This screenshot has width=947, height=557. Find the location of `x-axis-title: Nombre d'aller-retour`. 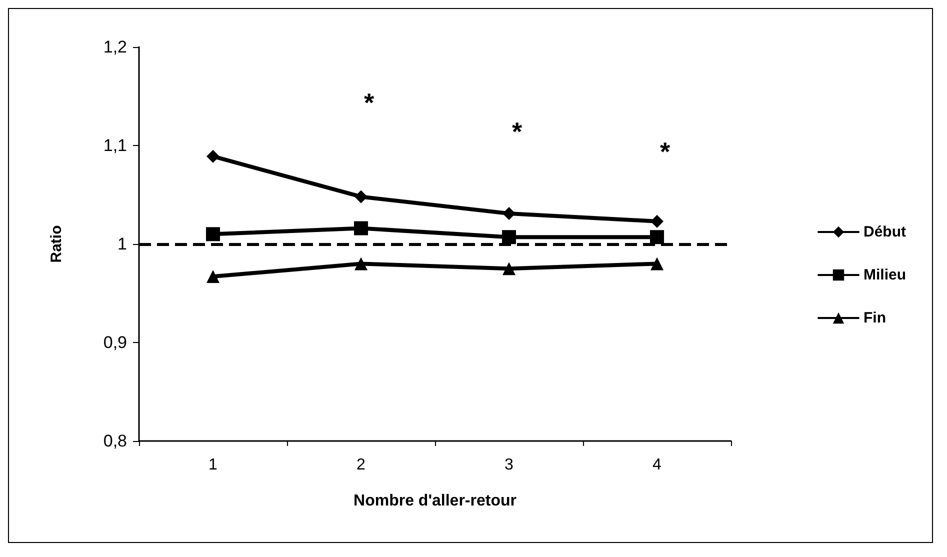

x-axis-title: Nombre d'aller-retour is located at coordinates (435, 501).